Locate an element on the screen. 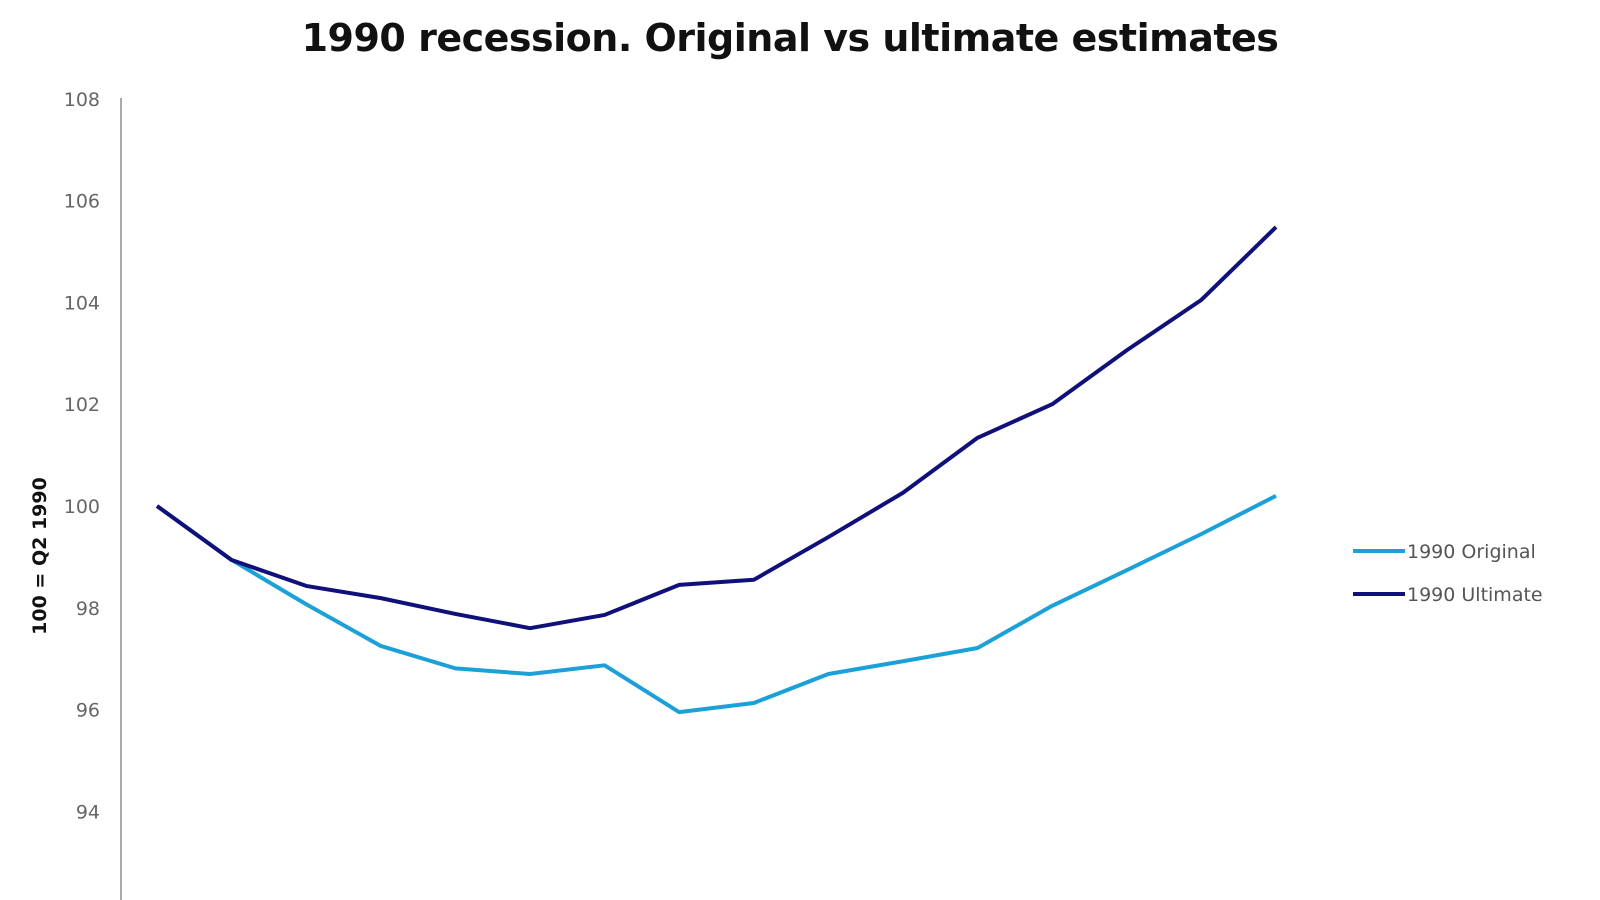  legend-label: 1990 Original is located at coordinates (1471, 552).